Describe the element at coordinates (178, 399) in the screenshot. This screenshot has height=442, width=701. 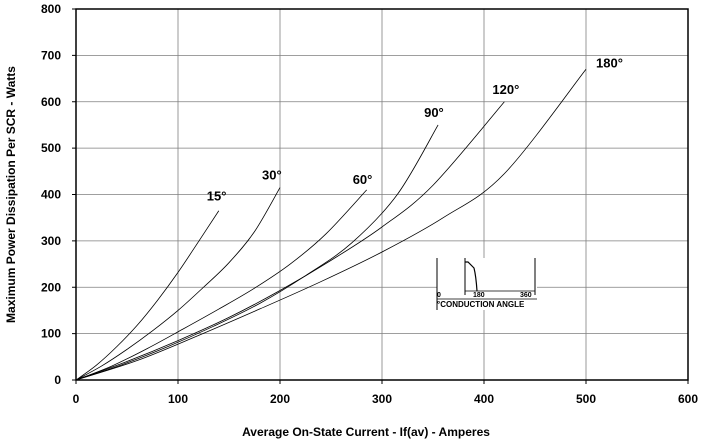
I see `x-tick-label: 100` at that location.